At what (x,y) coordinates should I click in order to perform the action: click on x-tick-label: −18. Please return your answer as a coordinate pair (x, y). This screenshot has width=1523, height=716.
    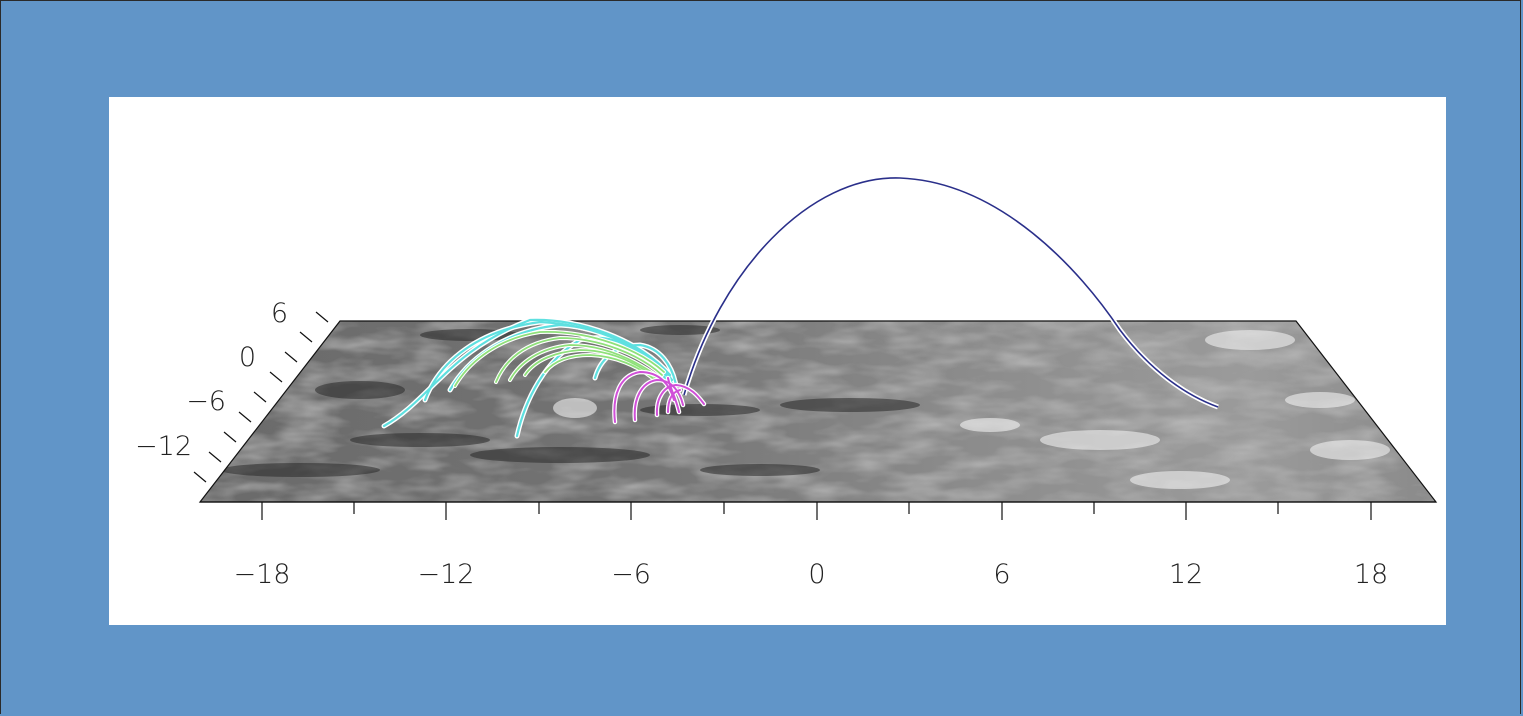
    Looking at the image, I should click on (262, 574).